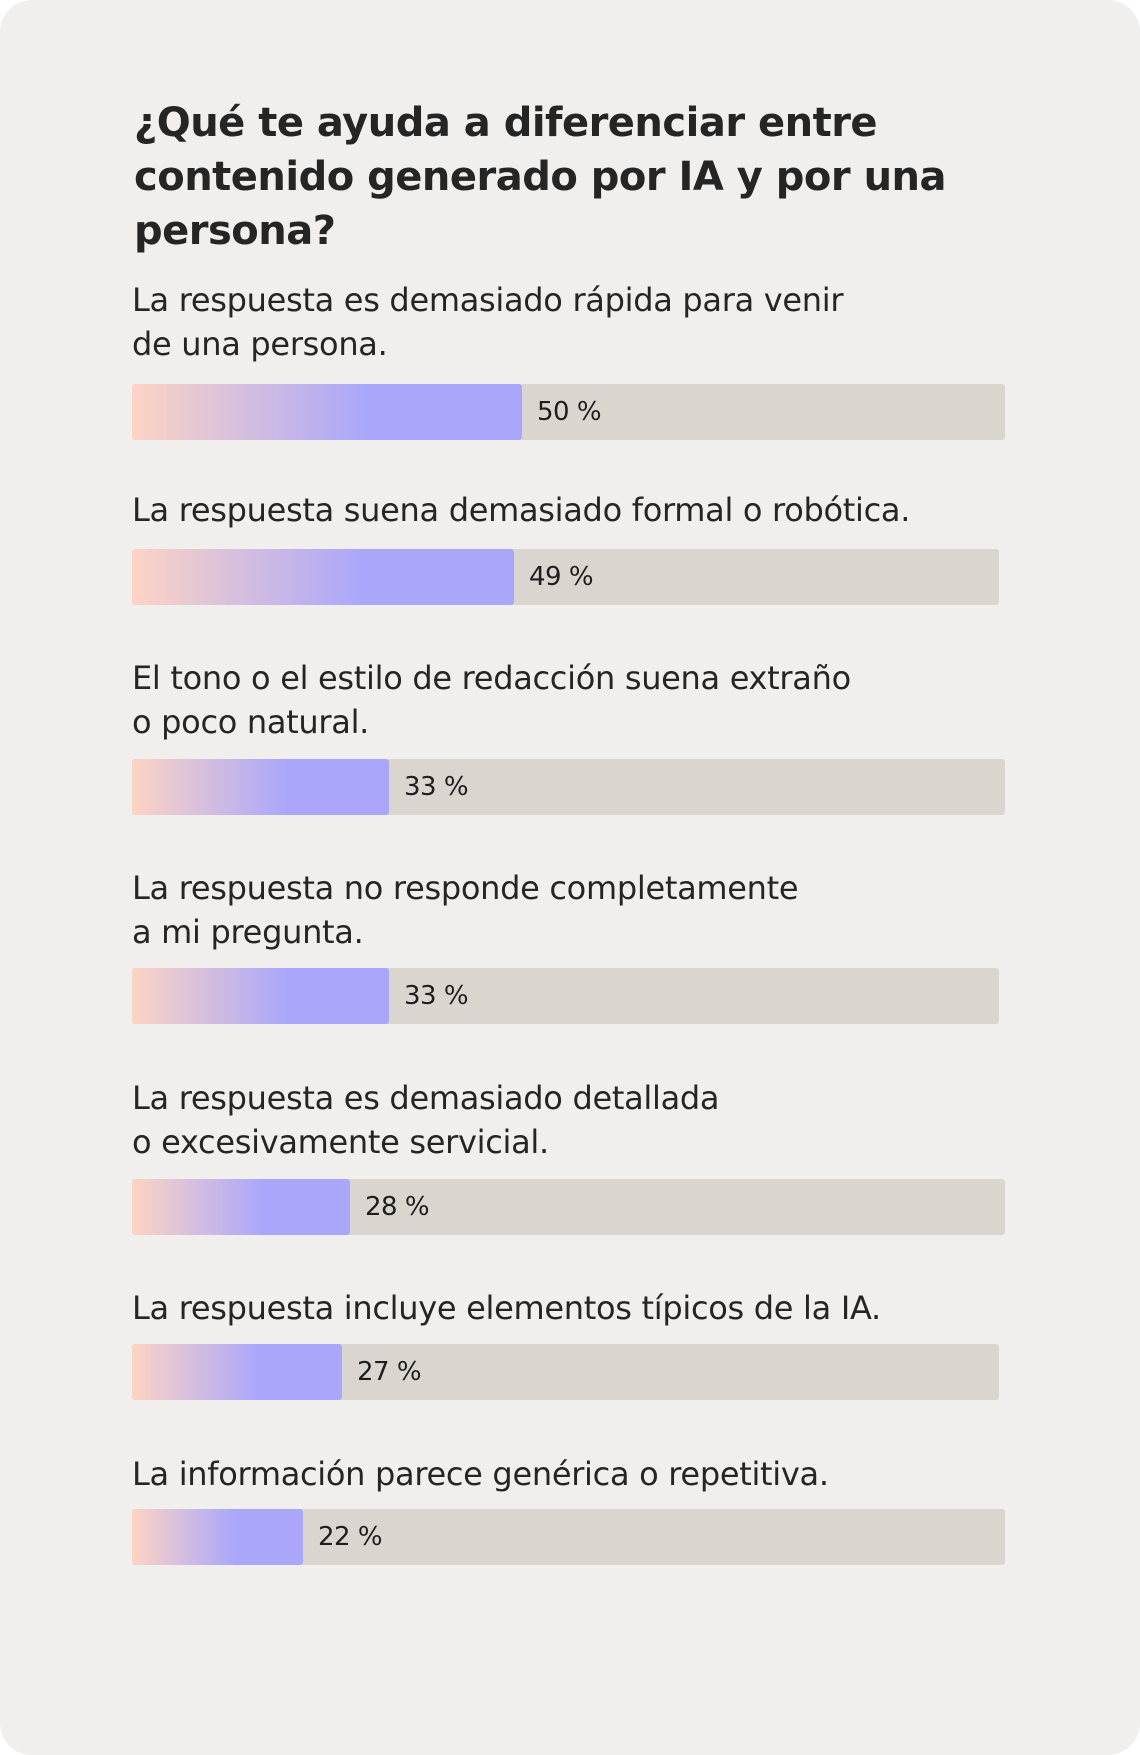 Image resolution: width=1140 pixels, height=1755 pixels. Describe the element at coordinates (397, 1207) in the screenshot. I see `bar-value-label: 28 %` at that location.